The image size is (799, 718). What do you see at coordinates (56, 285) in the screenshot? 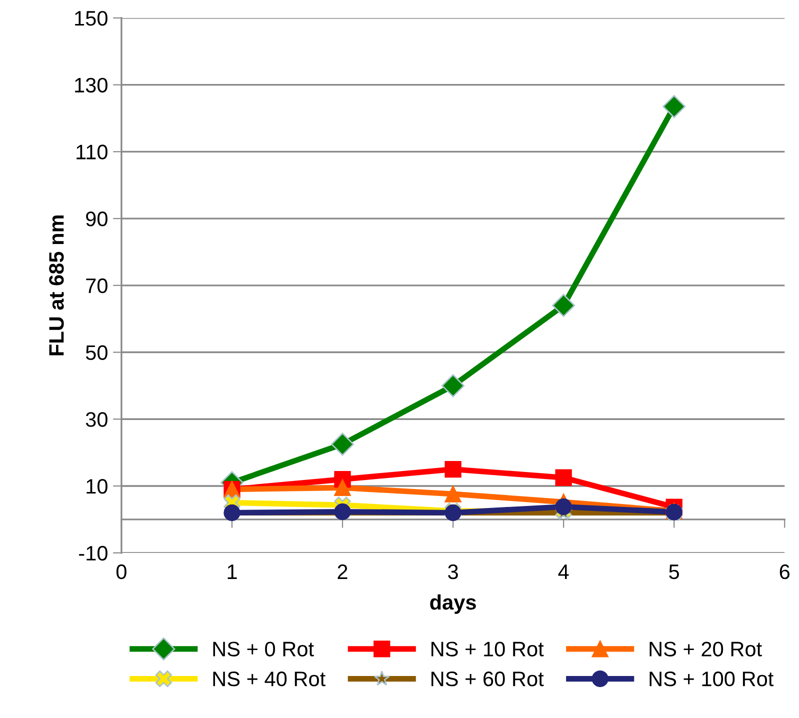
I see `y-axis-title: FLU at 685 nm` at bounding box center [56, 285].